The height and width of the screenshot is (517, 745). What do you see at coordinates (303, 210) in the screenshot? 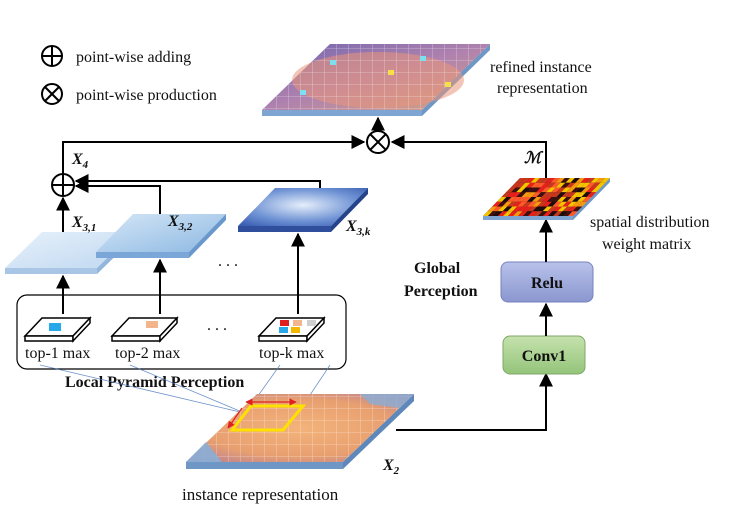
I see `x3k-feature-map` at bounding box center [303, 210].